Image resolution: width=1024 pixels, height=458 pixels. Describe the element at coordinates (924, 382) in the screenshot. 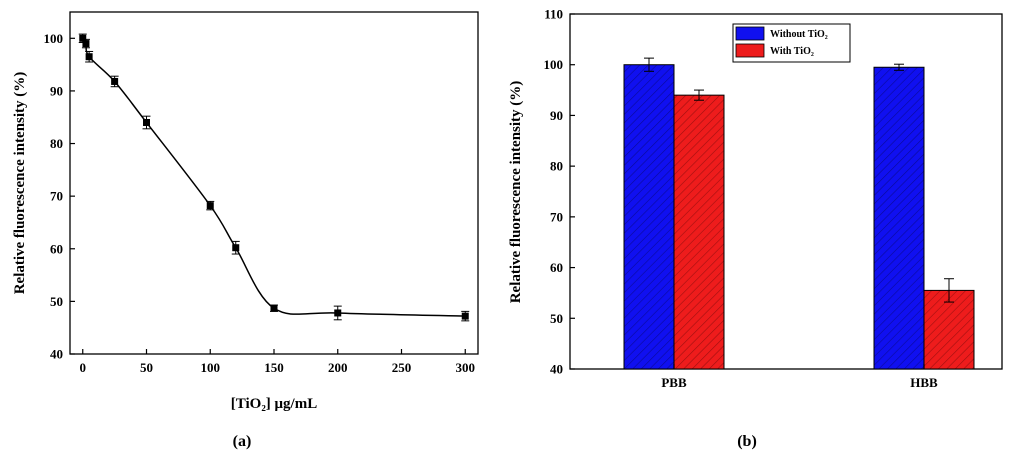

I see `category-label: HBB` at that location.